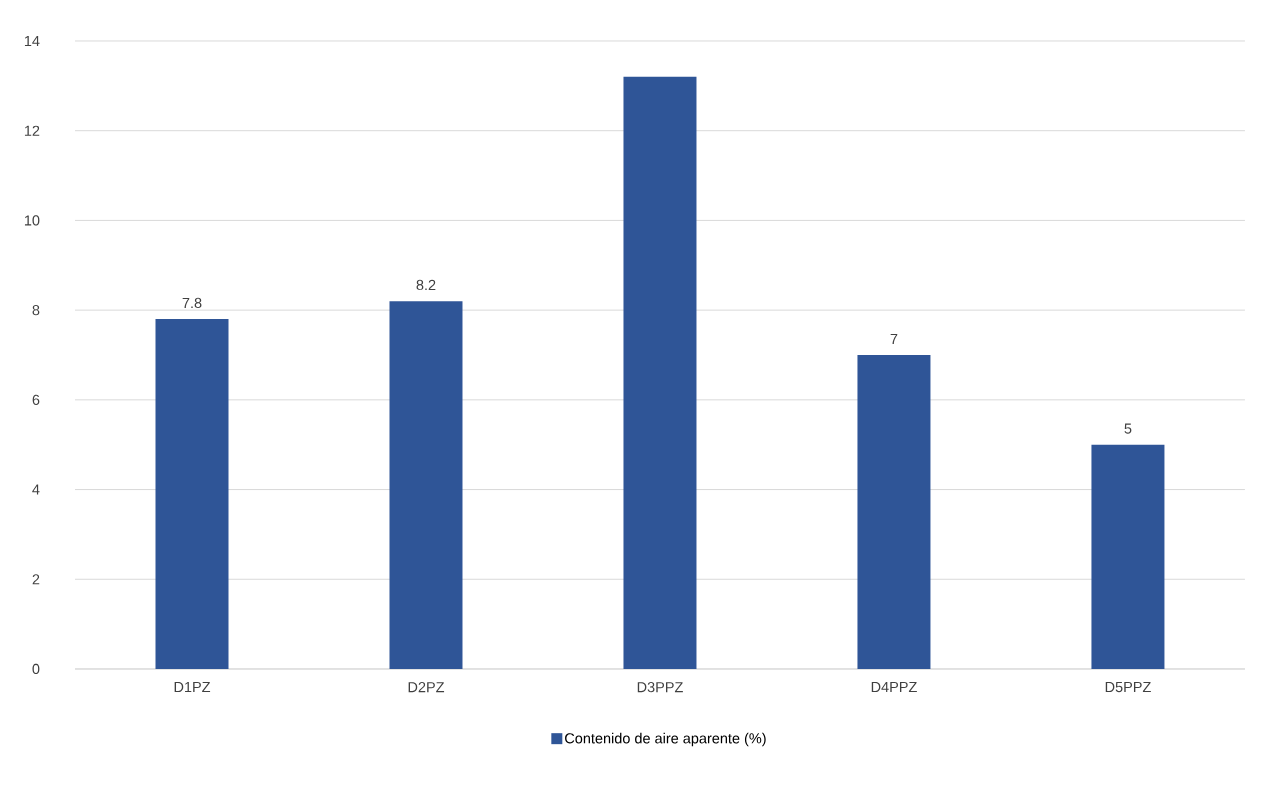 The width and height of the screenshot is (1262, 785). What do you see at coordinates (36, 579) in the screenshot?
I see `y-tick-label: 2` at bounding box center [36, 579].